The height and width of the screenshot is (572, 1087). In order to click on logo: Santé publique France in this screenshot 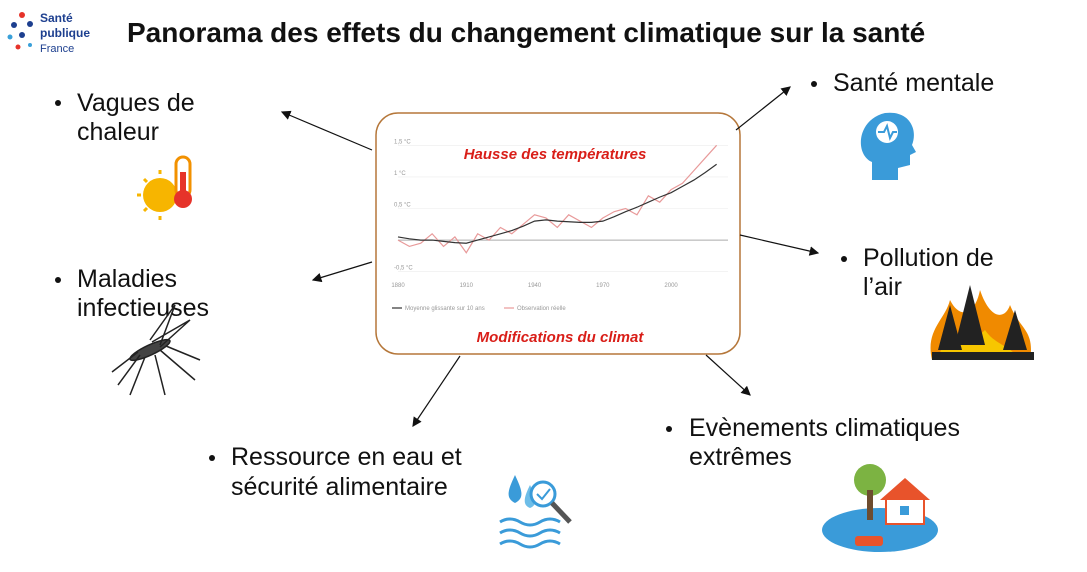, I will do `click(48, 33)`.